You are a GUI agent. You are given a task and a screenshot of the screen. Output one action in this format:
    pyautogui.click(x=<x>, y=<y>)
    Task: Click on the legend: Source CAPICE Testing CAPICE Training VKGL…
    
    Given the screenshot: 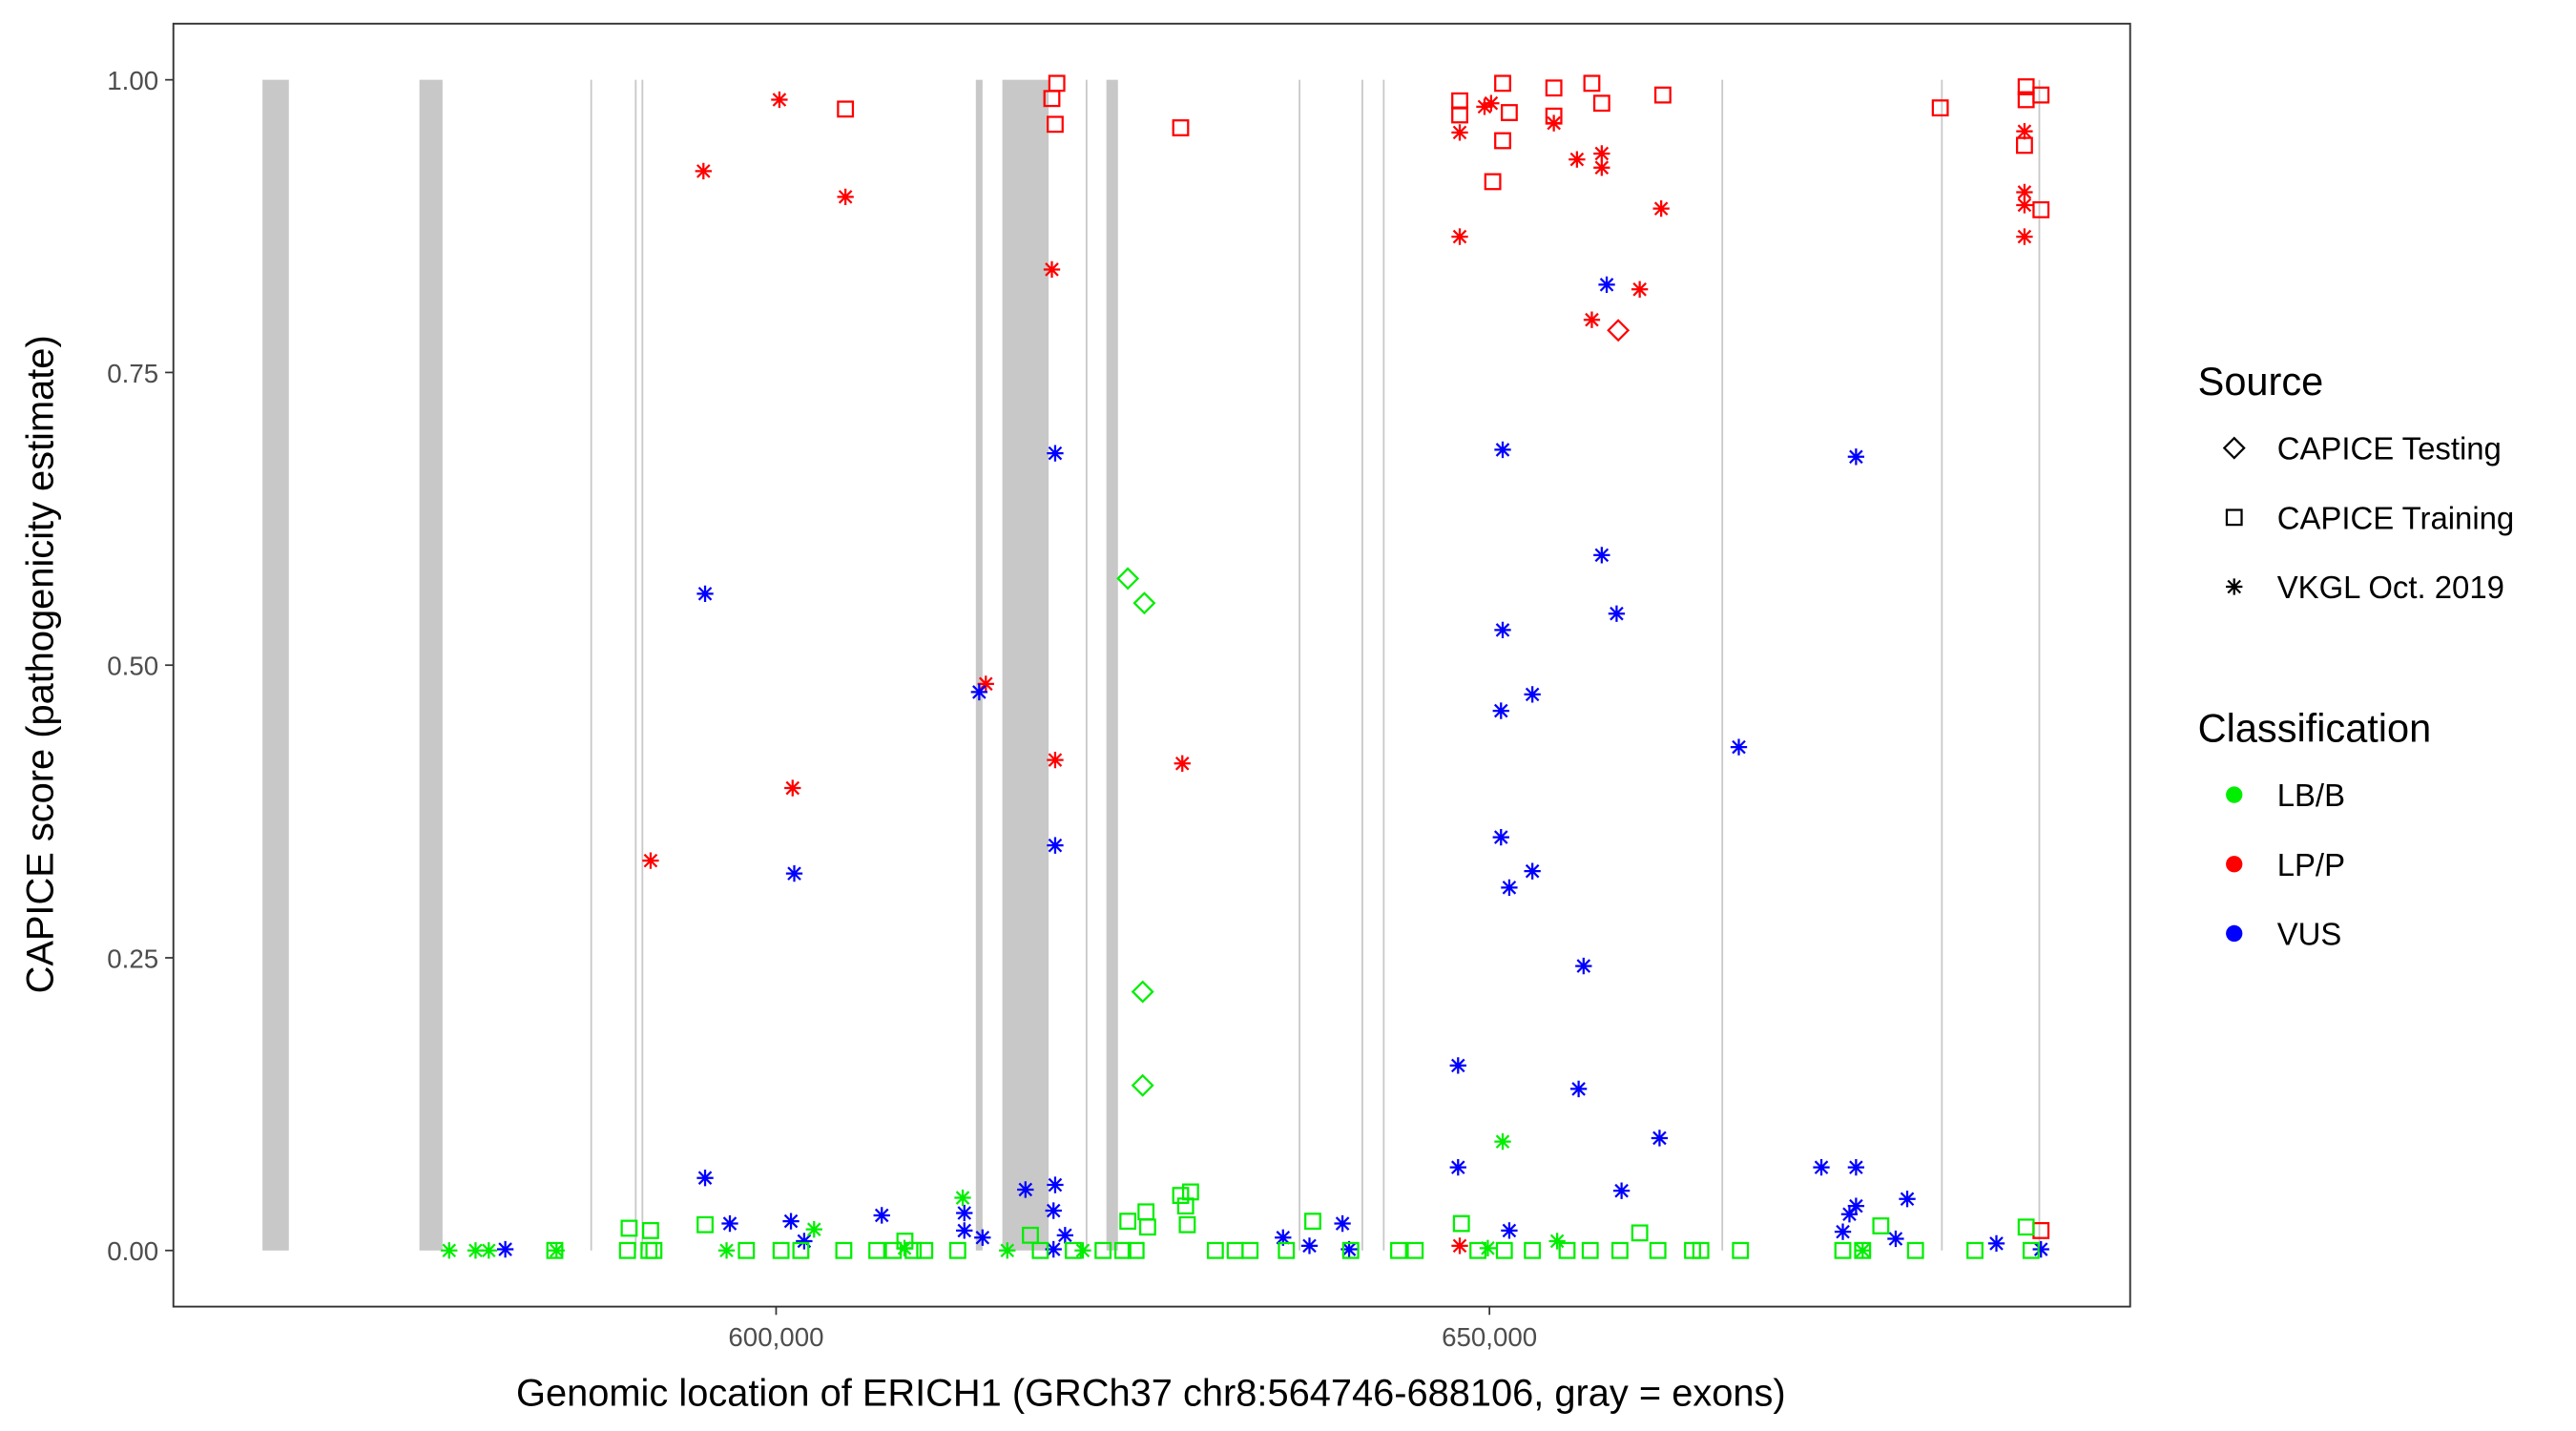 What is the action you would take?
    pyautogui.click(x=2356, y=655)
    